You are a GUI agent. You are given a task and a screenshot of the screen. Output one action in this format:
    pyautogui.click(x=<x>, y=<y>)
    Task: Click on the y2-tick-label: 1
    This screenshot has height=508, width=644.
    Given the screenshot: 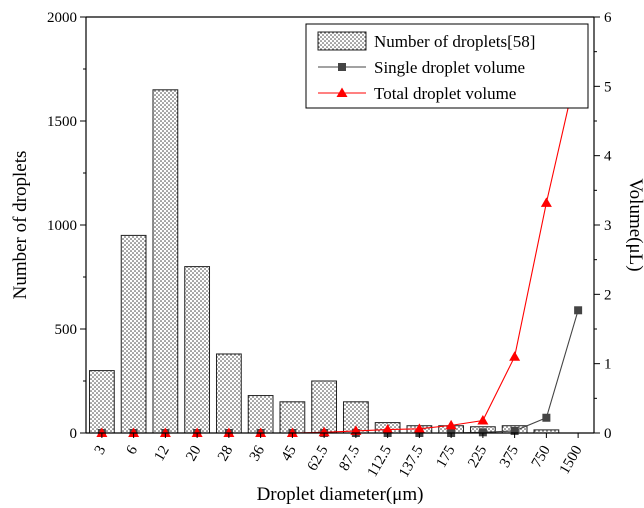 What is the action you would take?
    pyautogui.click(x=608, y=365)
    